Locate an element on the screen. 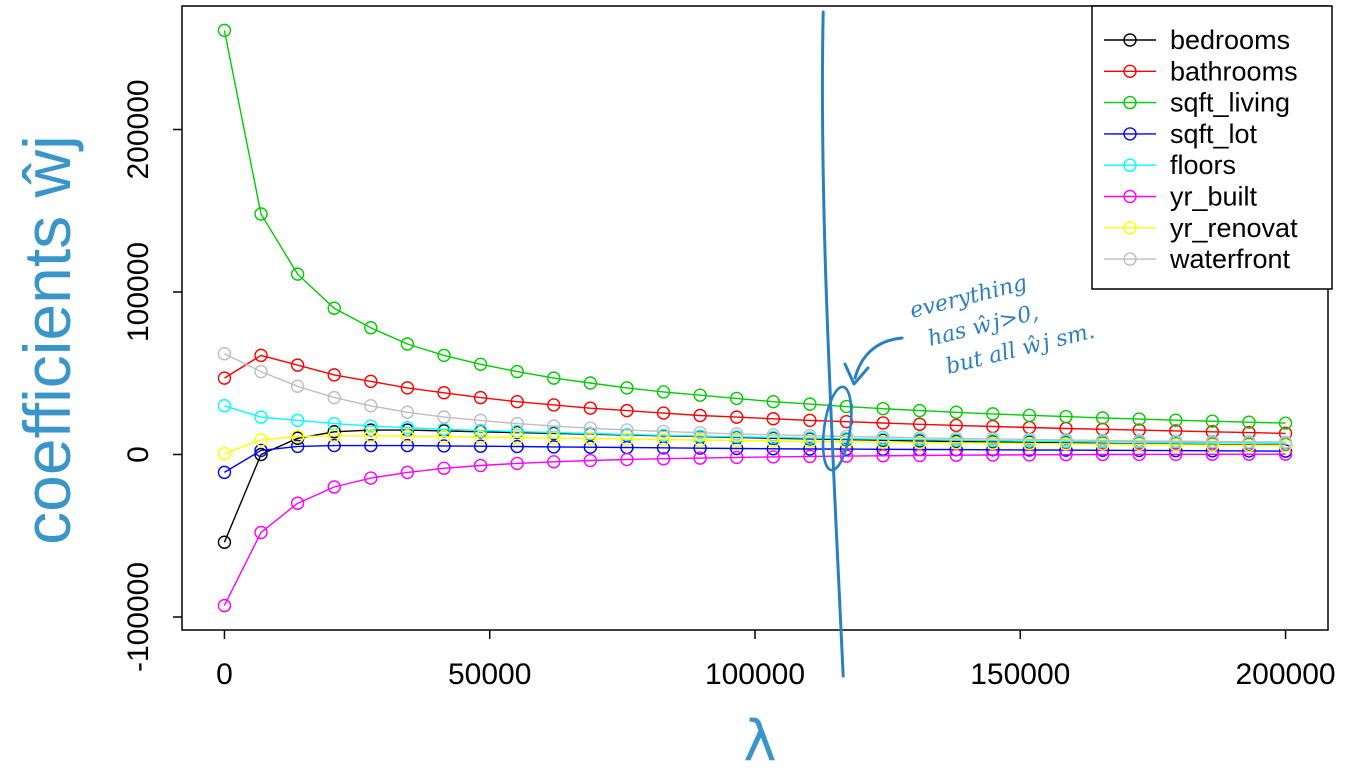 The image size is (1346, 779). legend-entry-bathrooms: bathrooms is located at coordinates (1201, 71).